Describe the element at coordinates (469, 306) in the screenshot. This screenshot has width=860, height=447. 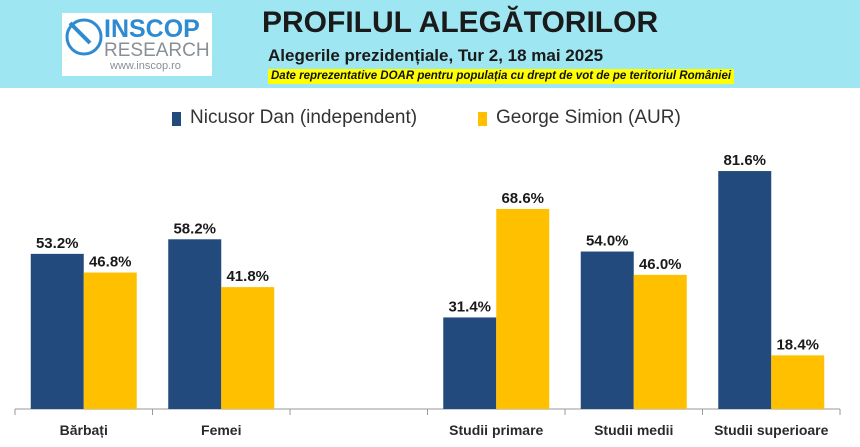
I see `data-label-series-1: 31.4%` at that location.